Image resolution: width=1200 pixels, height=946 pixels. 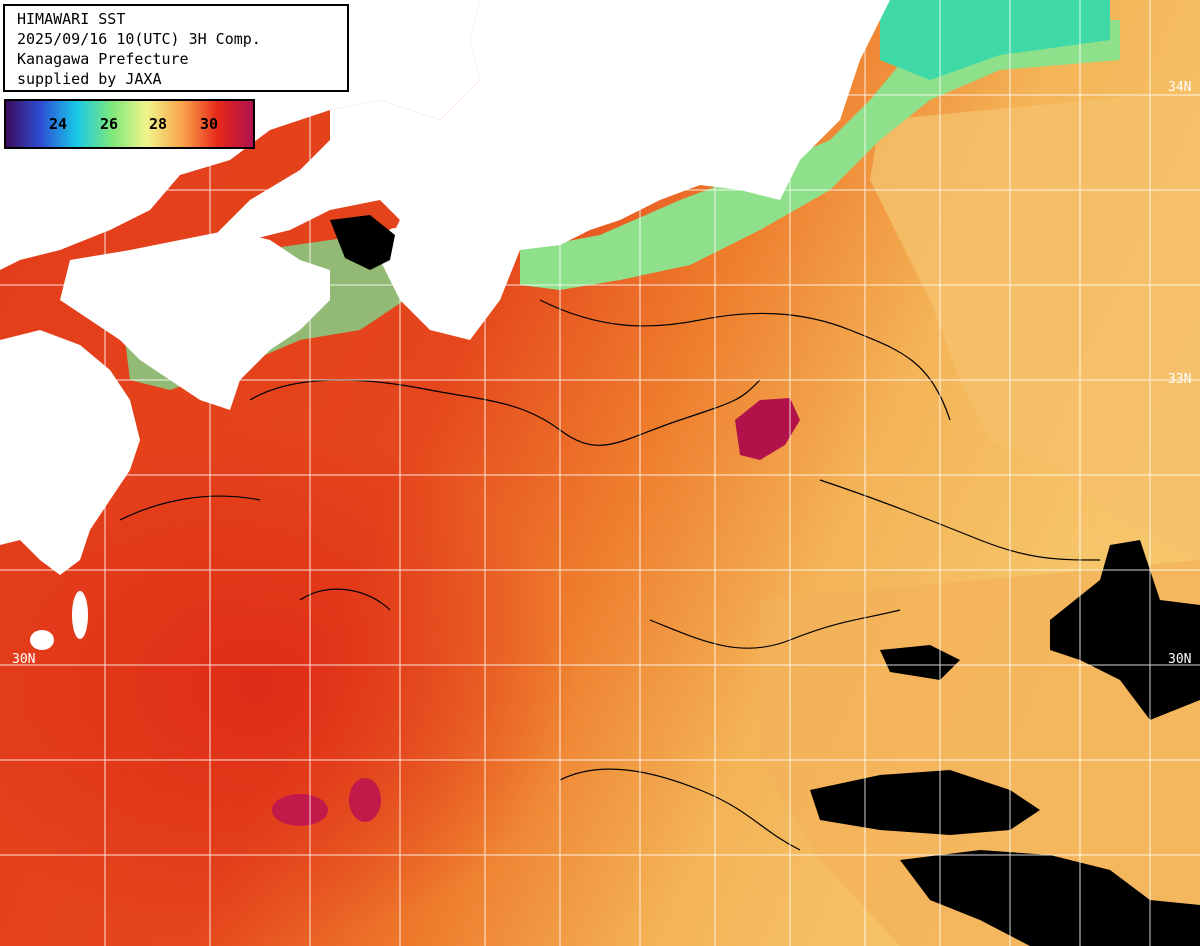 What do you see at coordinates (42, 640) in the screenshot?
I see `island-yakushima` at bounding box center [42, 640].